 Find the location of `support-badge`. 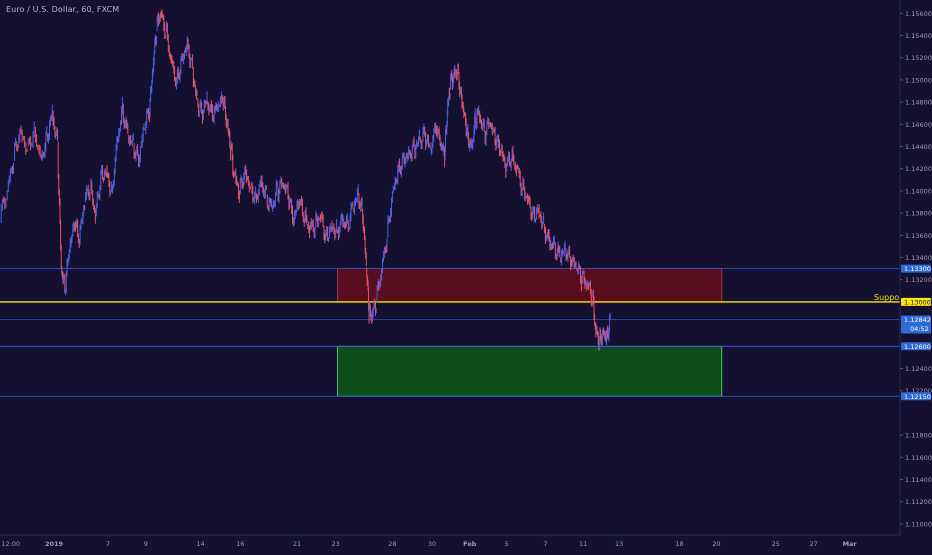

support-badge is located at coordinates (916, 301).